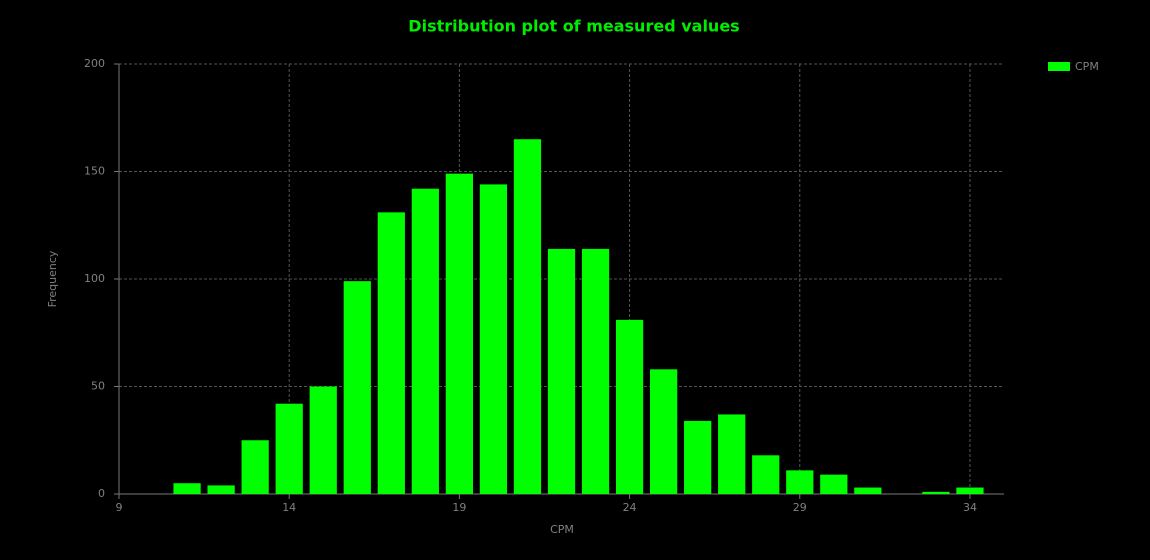 Image resolution: width=1150 pixels, height=560 pixels. Describe the element at coordinates (630, 507) in the screenshot. I see `x-tick-label: 24` at that location.